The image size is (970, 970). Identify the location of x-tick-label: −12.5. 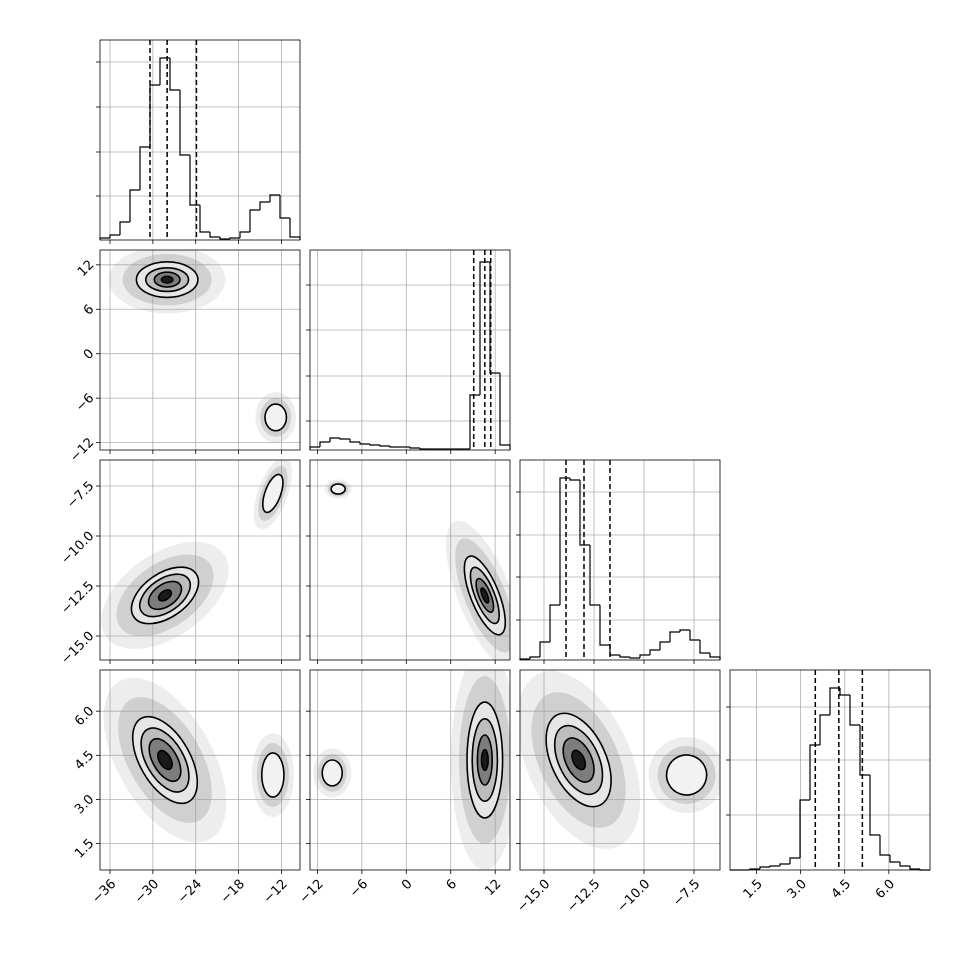
(584, 896).